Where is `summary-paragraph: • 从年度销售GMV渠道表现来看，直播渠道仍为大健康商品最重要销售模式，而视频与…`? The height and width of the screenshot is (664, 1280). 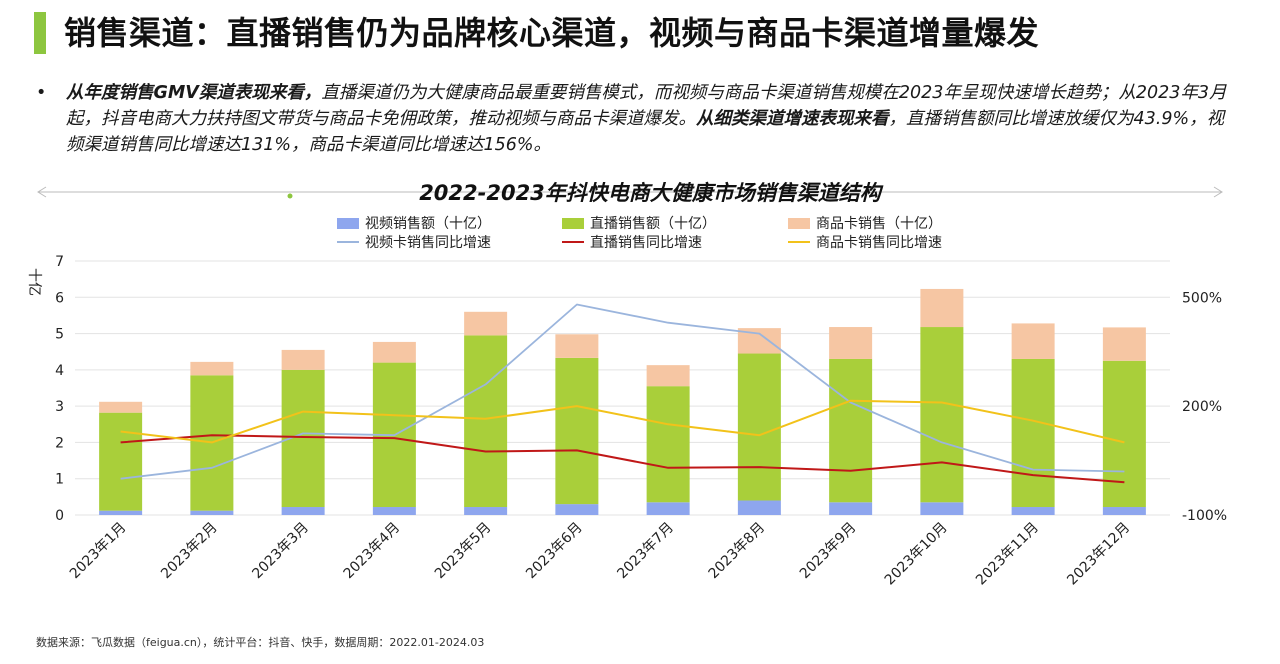 summary-paragraph: • 从年度销售GMV渠道表现来看，直播渠道仍为大健康商品最重要销售模式，而视频与… is located at coordinates (636, 119).